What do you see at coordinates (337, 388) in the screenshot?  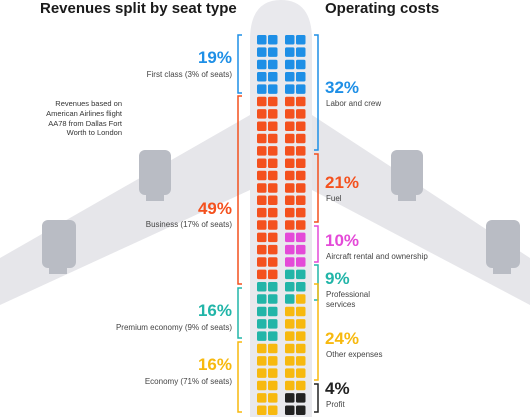 I see `profit-percent: 4%` at bounding box center [337, 388].